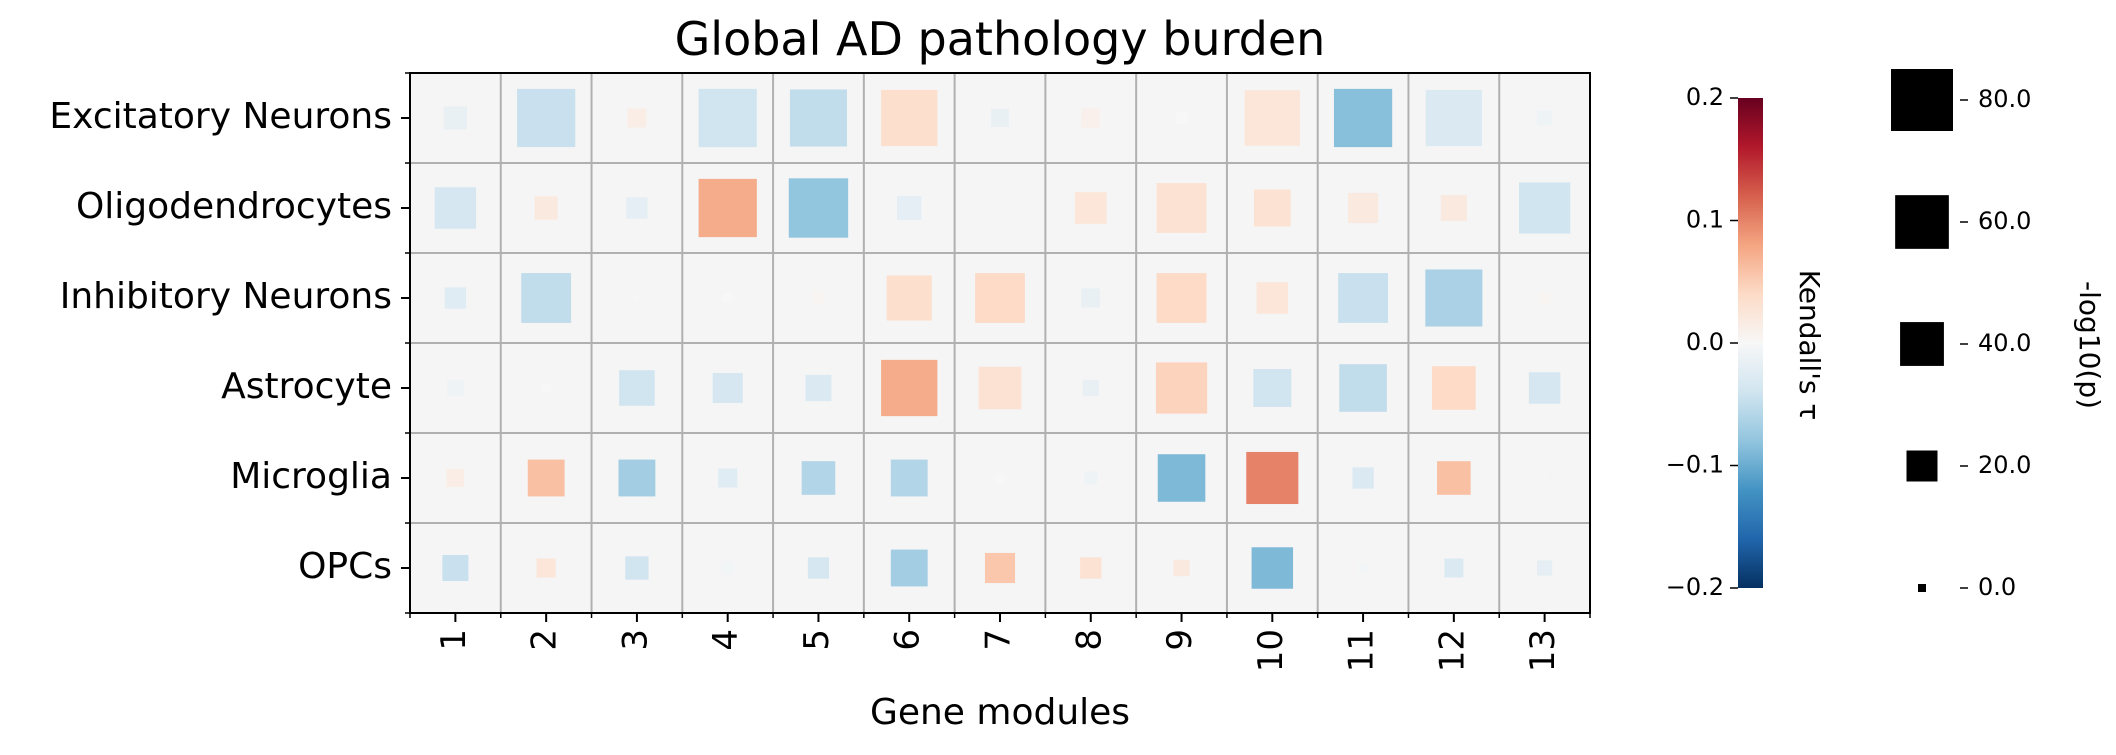 This screenshot has width=2116, height=755. I want to click on colorbar-label: Kendall's τ, so click(1809, 345).